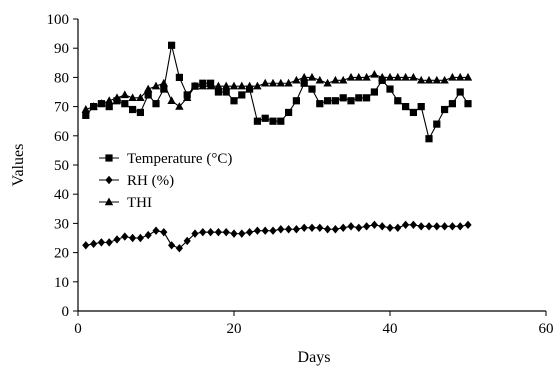 Image resolution: width=556 pixels, height=366 pixels. I want to click on legend-label: THI, so click(139, 203).